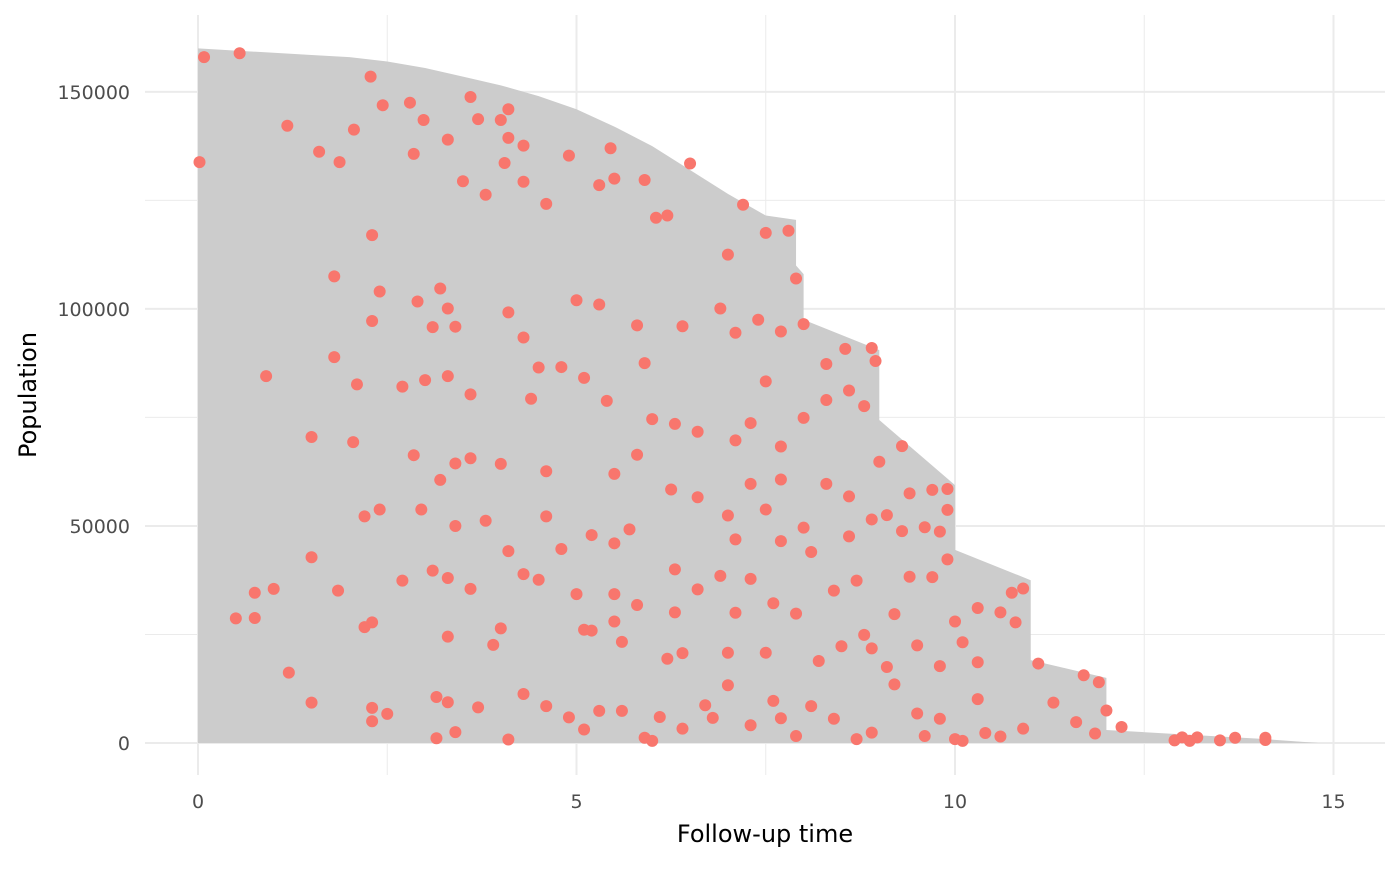 The image size is (1400, 869). What do you see at coordinates (93, 93) in the screenshot?
I see `y-tick-label: 150000` at bounding box center [93, 93].